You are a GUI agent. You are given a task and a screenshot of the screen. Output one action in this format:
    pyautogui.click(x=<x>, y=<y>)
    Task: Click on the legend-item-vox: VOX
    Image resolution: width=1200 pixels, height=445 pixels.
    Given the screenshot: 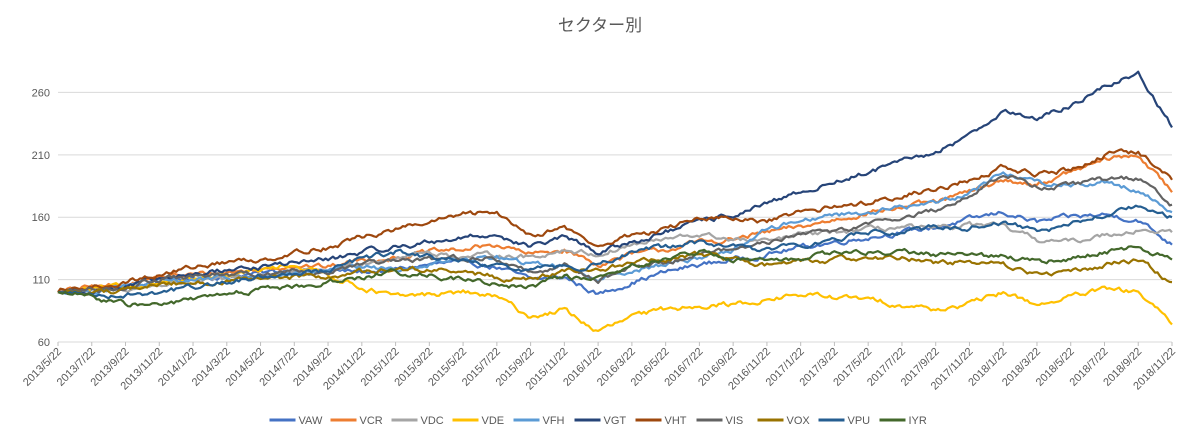 What is the action you would take?
    pyautogui.click(x=784, y=421)
    